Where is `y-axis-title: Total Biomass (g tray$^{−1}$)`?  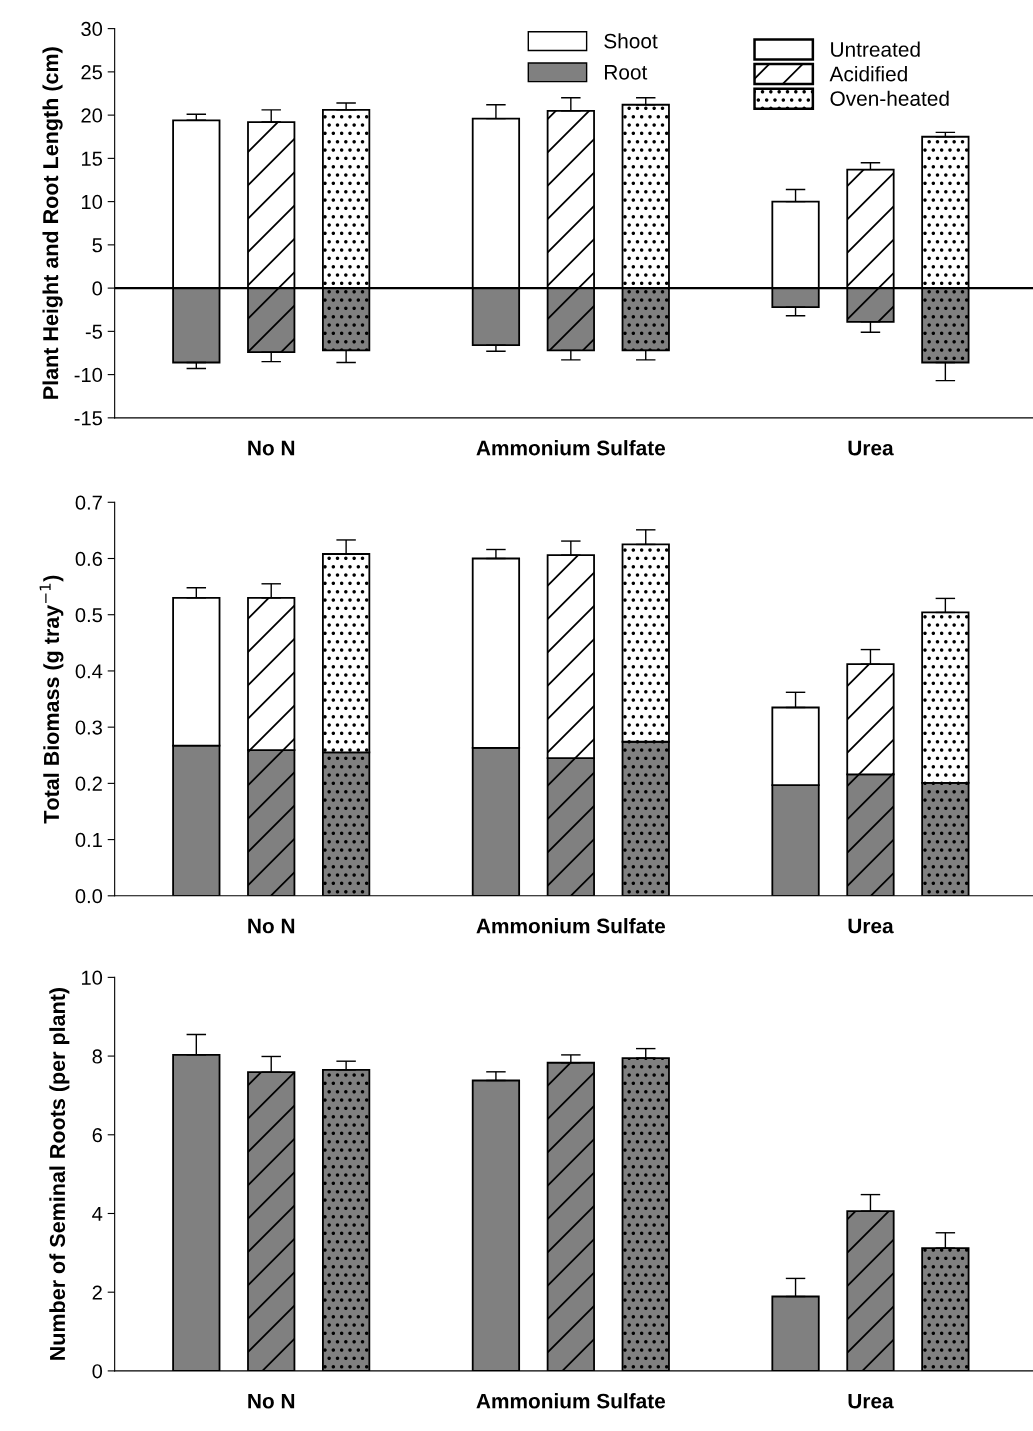 y-axis-title: Total Biomass (g tray$^{−1}$) is located at coordinates (51, 699).